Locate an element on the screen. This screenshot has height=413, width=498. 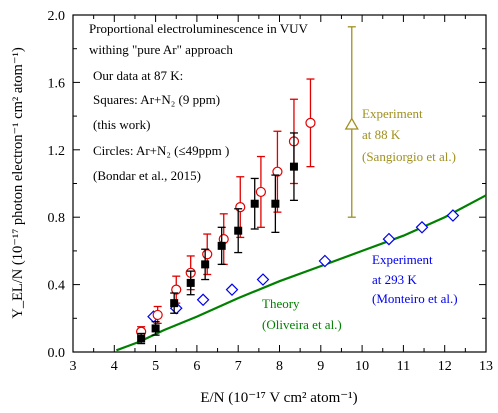
our-data-line-3: (this work) is located at coordinates (121, 124).